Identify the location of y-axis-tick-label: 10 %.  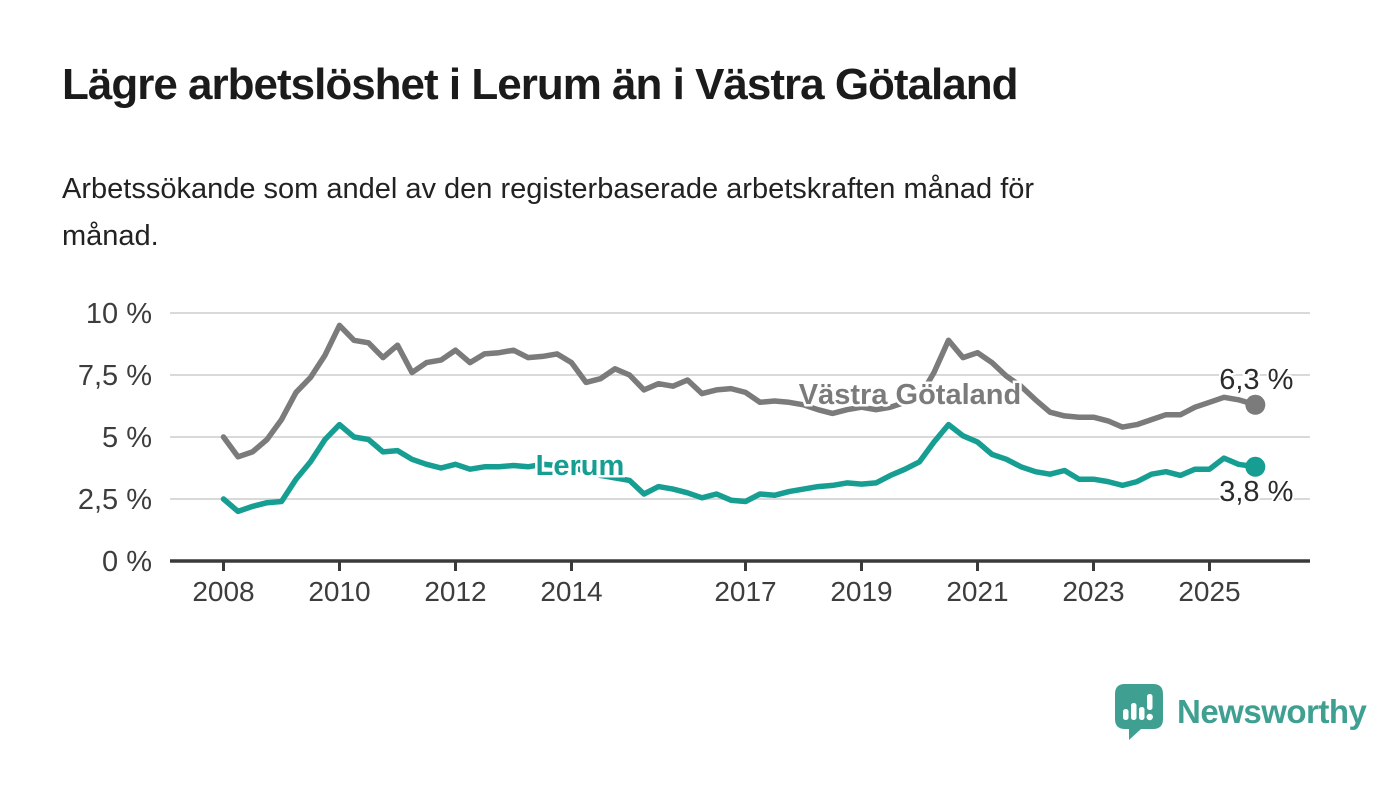
(119, 314).